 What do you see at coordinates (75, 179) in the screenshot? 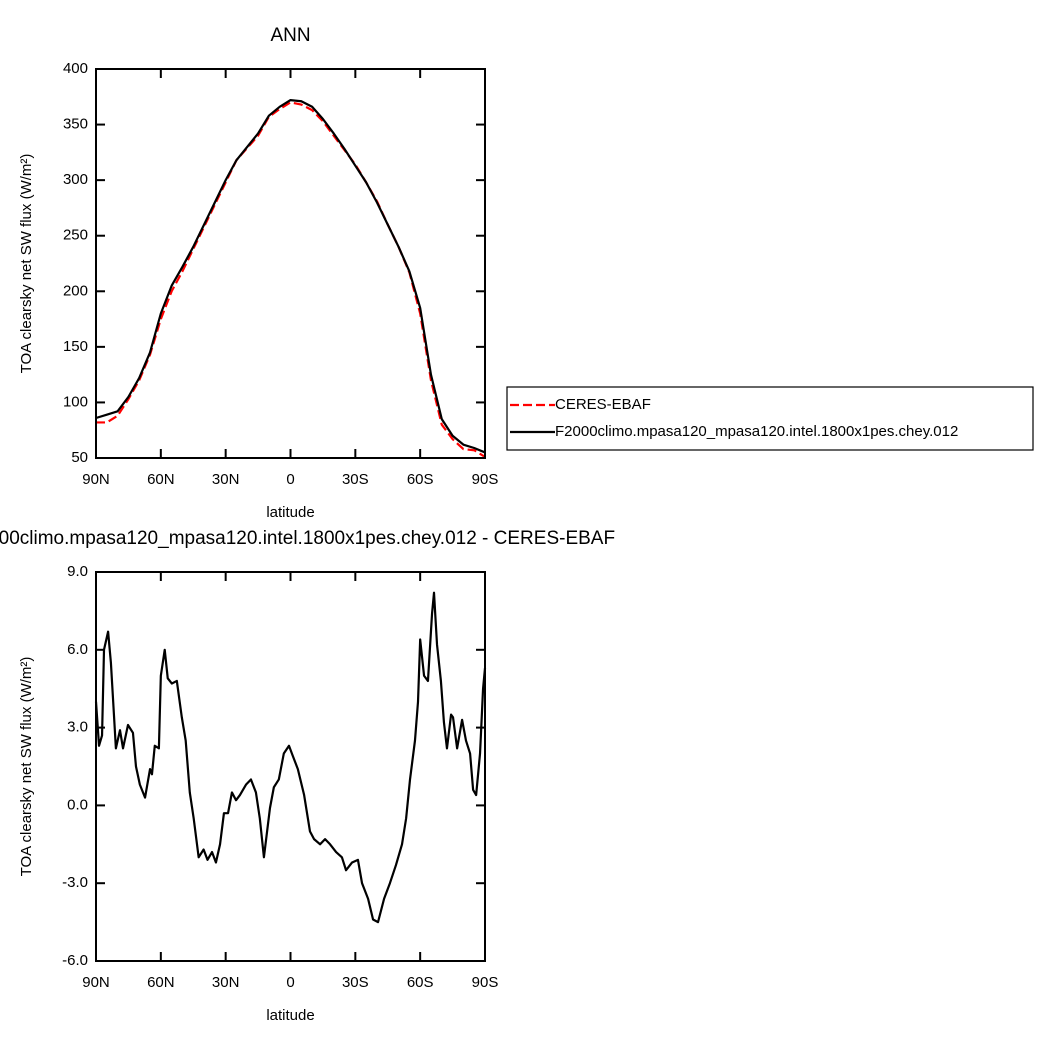
I see `y-tick-label: 300` at bounding box center [75, 179].